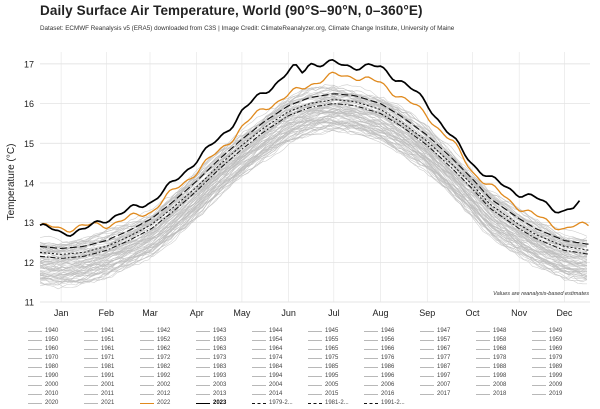 The height and width of the screenshot is (409, 600). What do you see at coordinates (547, 376) in the screenshot?
I see `legend-item: 1999` at bounding box center [547, 376].